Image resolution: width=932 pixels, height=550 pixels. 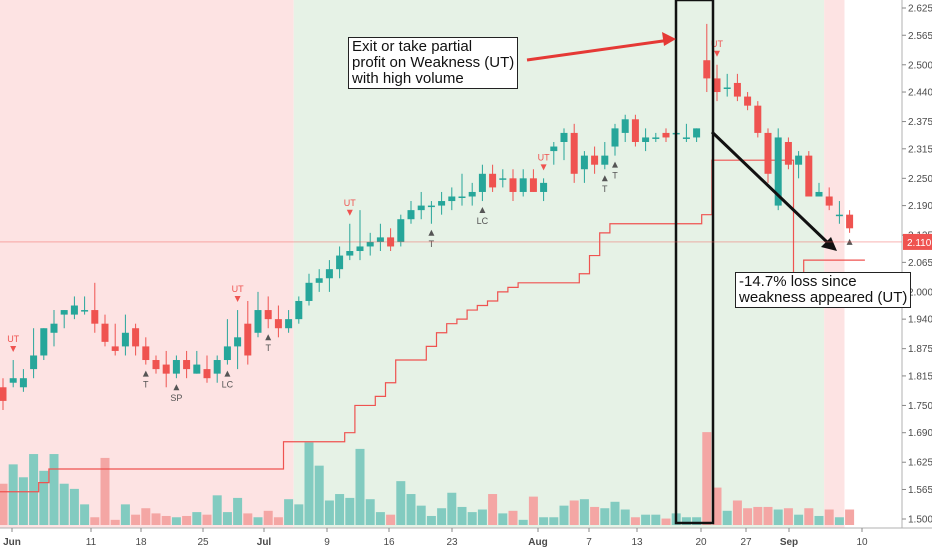 What do you see at coordinates (589, 542) in the screenshot?
I see `time-tick-label: 7` at bounding box center [589, 542].